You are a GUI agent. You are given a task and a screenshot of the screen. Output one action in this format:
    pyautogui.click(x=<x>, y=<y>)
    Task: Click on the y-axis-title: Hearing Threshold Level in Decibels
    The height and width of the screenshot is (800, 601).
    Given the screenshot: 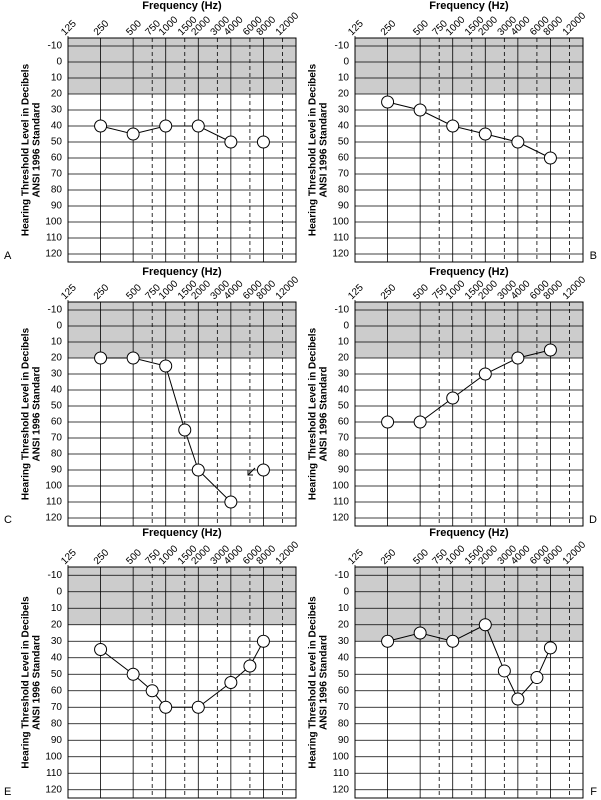 What is the action you would take?
    pyautogui.click(x=313, y=682)
    